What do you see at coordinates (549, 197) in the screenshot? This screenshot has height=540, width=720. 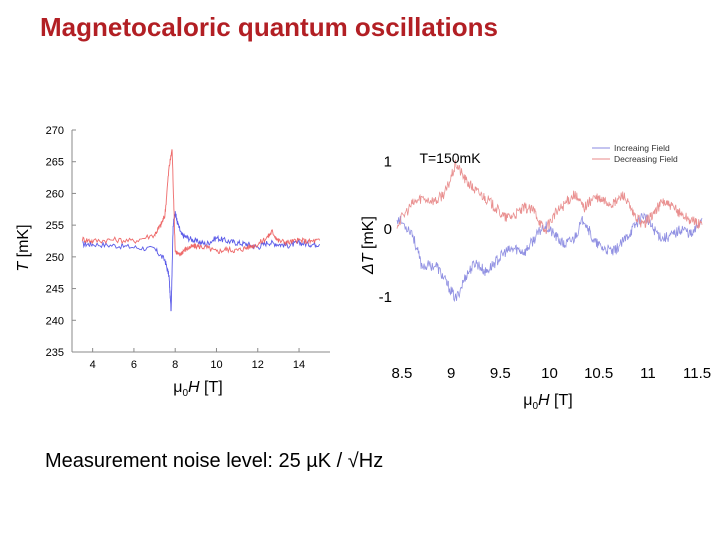 I see `right-series-decreasing` at bounding box center [549, 197].